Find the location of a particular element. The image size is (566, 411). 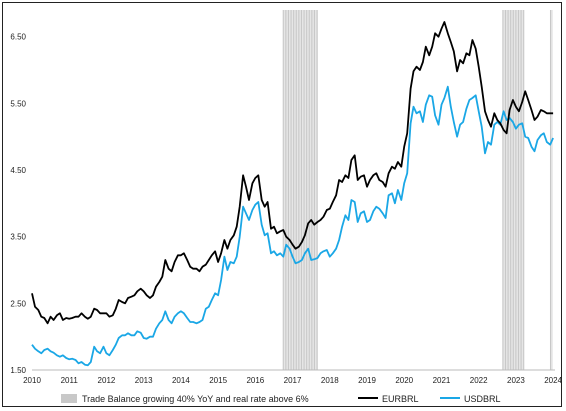

x-tick-label: 2010 is located at coordinates (32, 380).